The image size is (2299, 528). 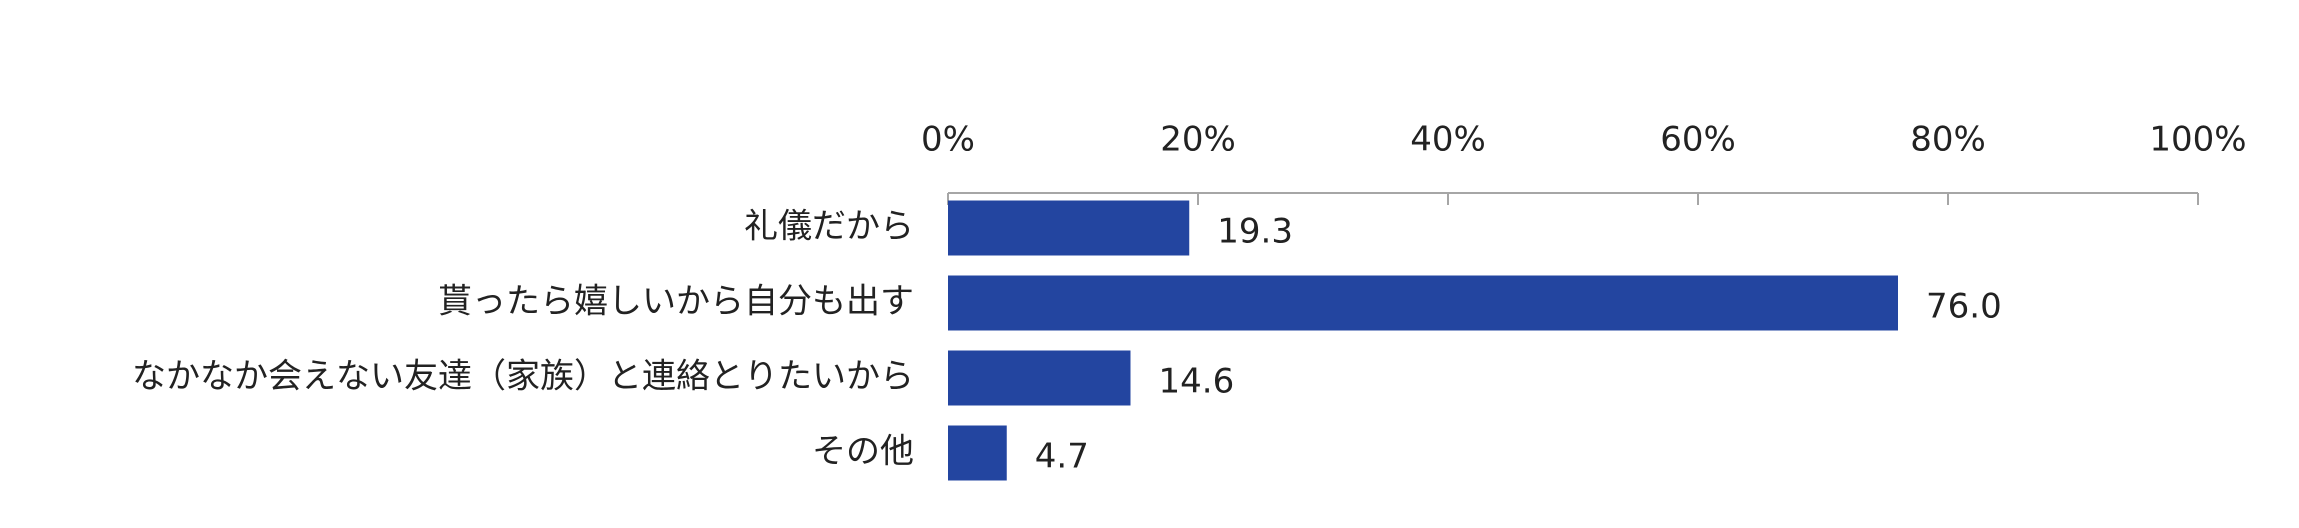 What do you see at coordinates (2197, 140) in the screenshot?
I see `x-tick-label: 100%` at bounding box center [2197, 140].